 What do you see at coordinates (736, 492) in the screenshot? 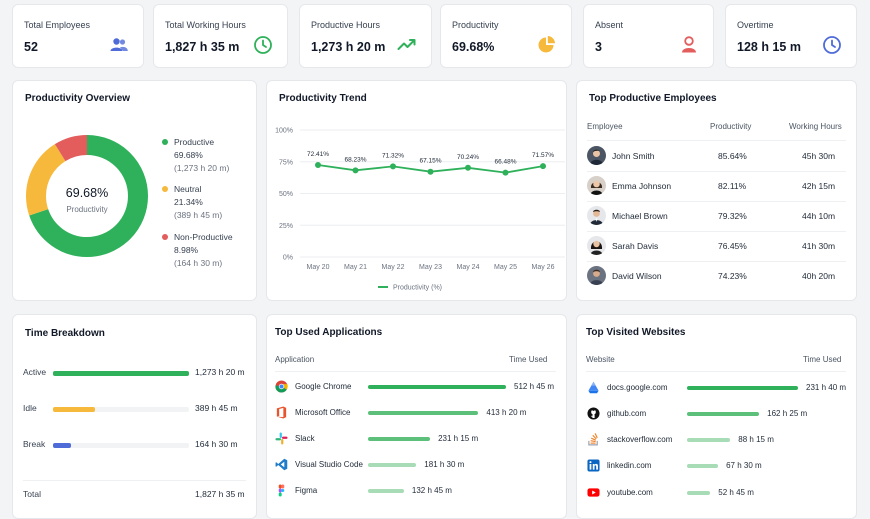
I see `website-time: 52 h 45 m` at bounding box center [736, 492].